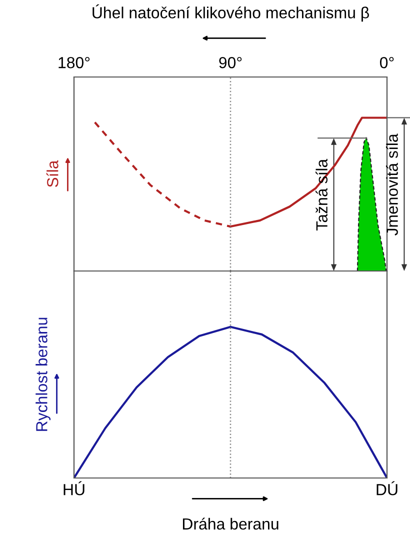  Describe the element at coordinates (74, 488) in the screenshot. I see `x-tick-label: HÚ` at that location.